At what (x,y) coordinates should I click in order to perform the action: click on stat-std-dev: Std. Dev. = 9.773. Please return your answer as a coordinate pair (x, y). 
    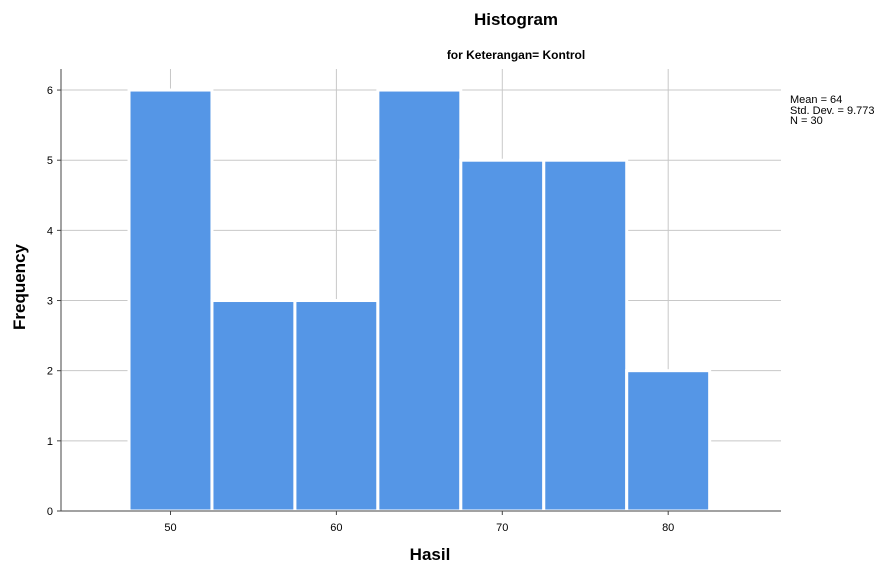
    Looking at the image, I should click on (832, 110).